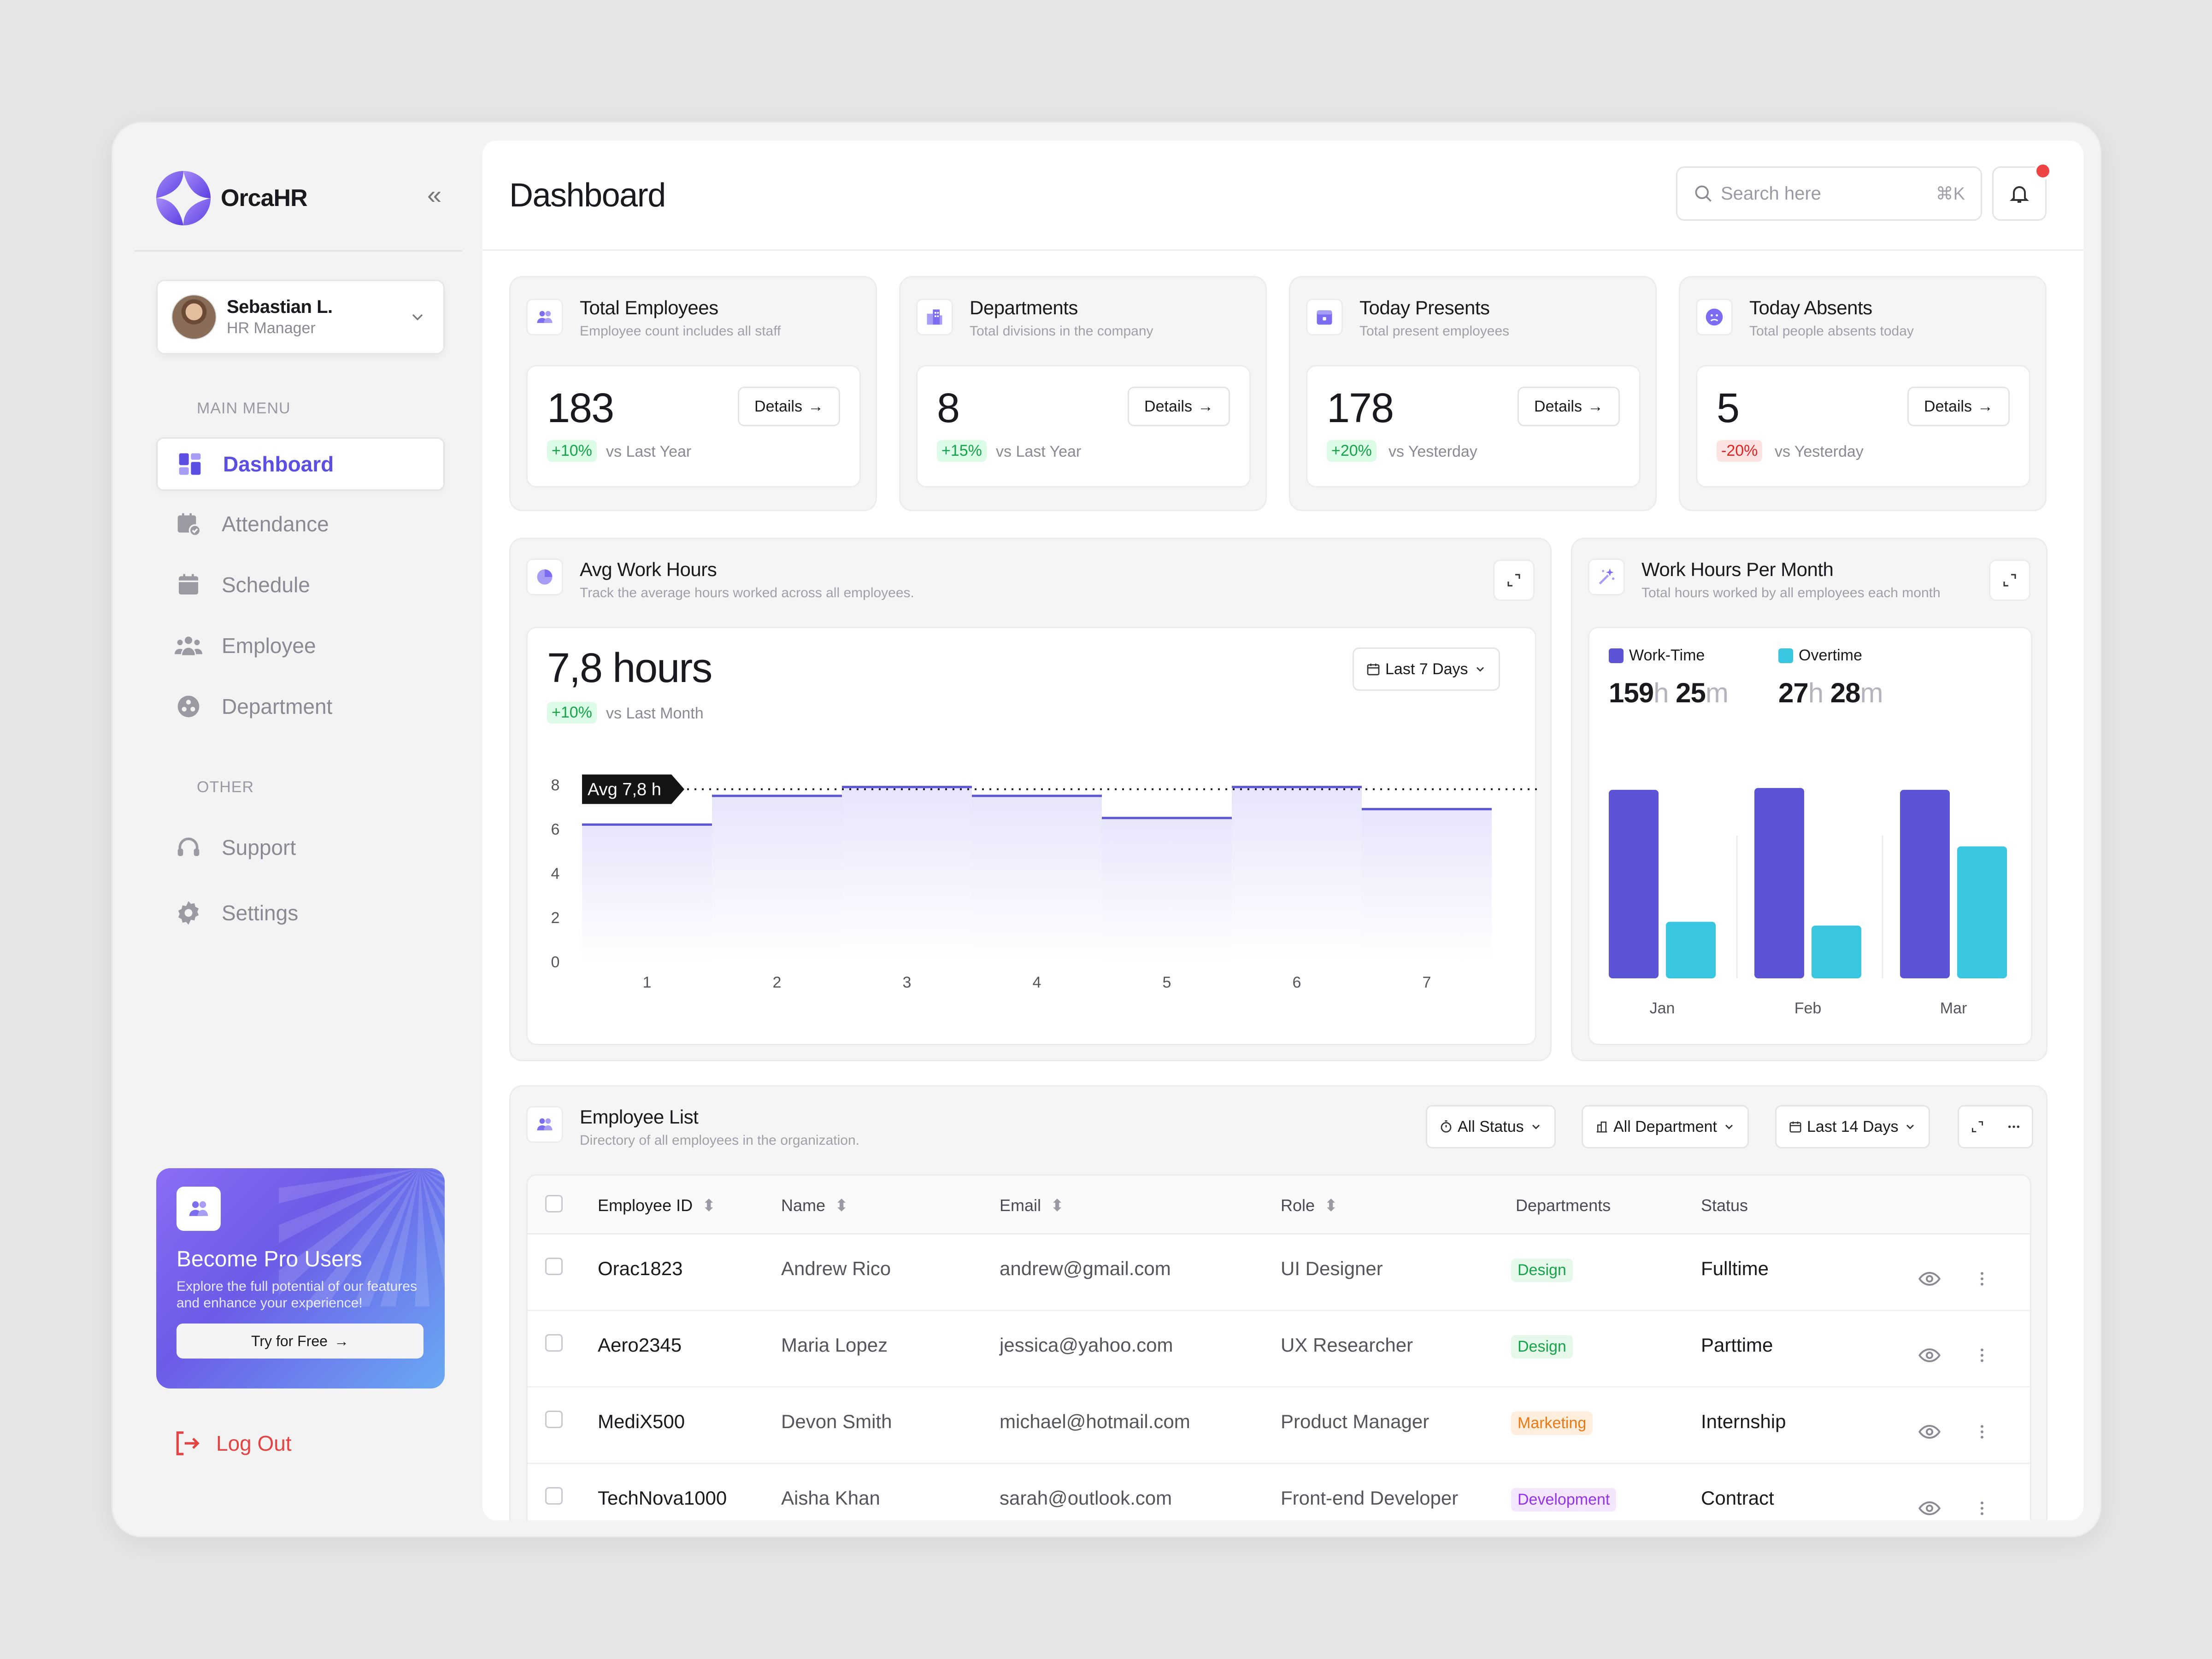 The width and height of the screenshot is (2212, 1659). I want to click on sidebar-item-dashboard: Dashboard, so click(300, 464).